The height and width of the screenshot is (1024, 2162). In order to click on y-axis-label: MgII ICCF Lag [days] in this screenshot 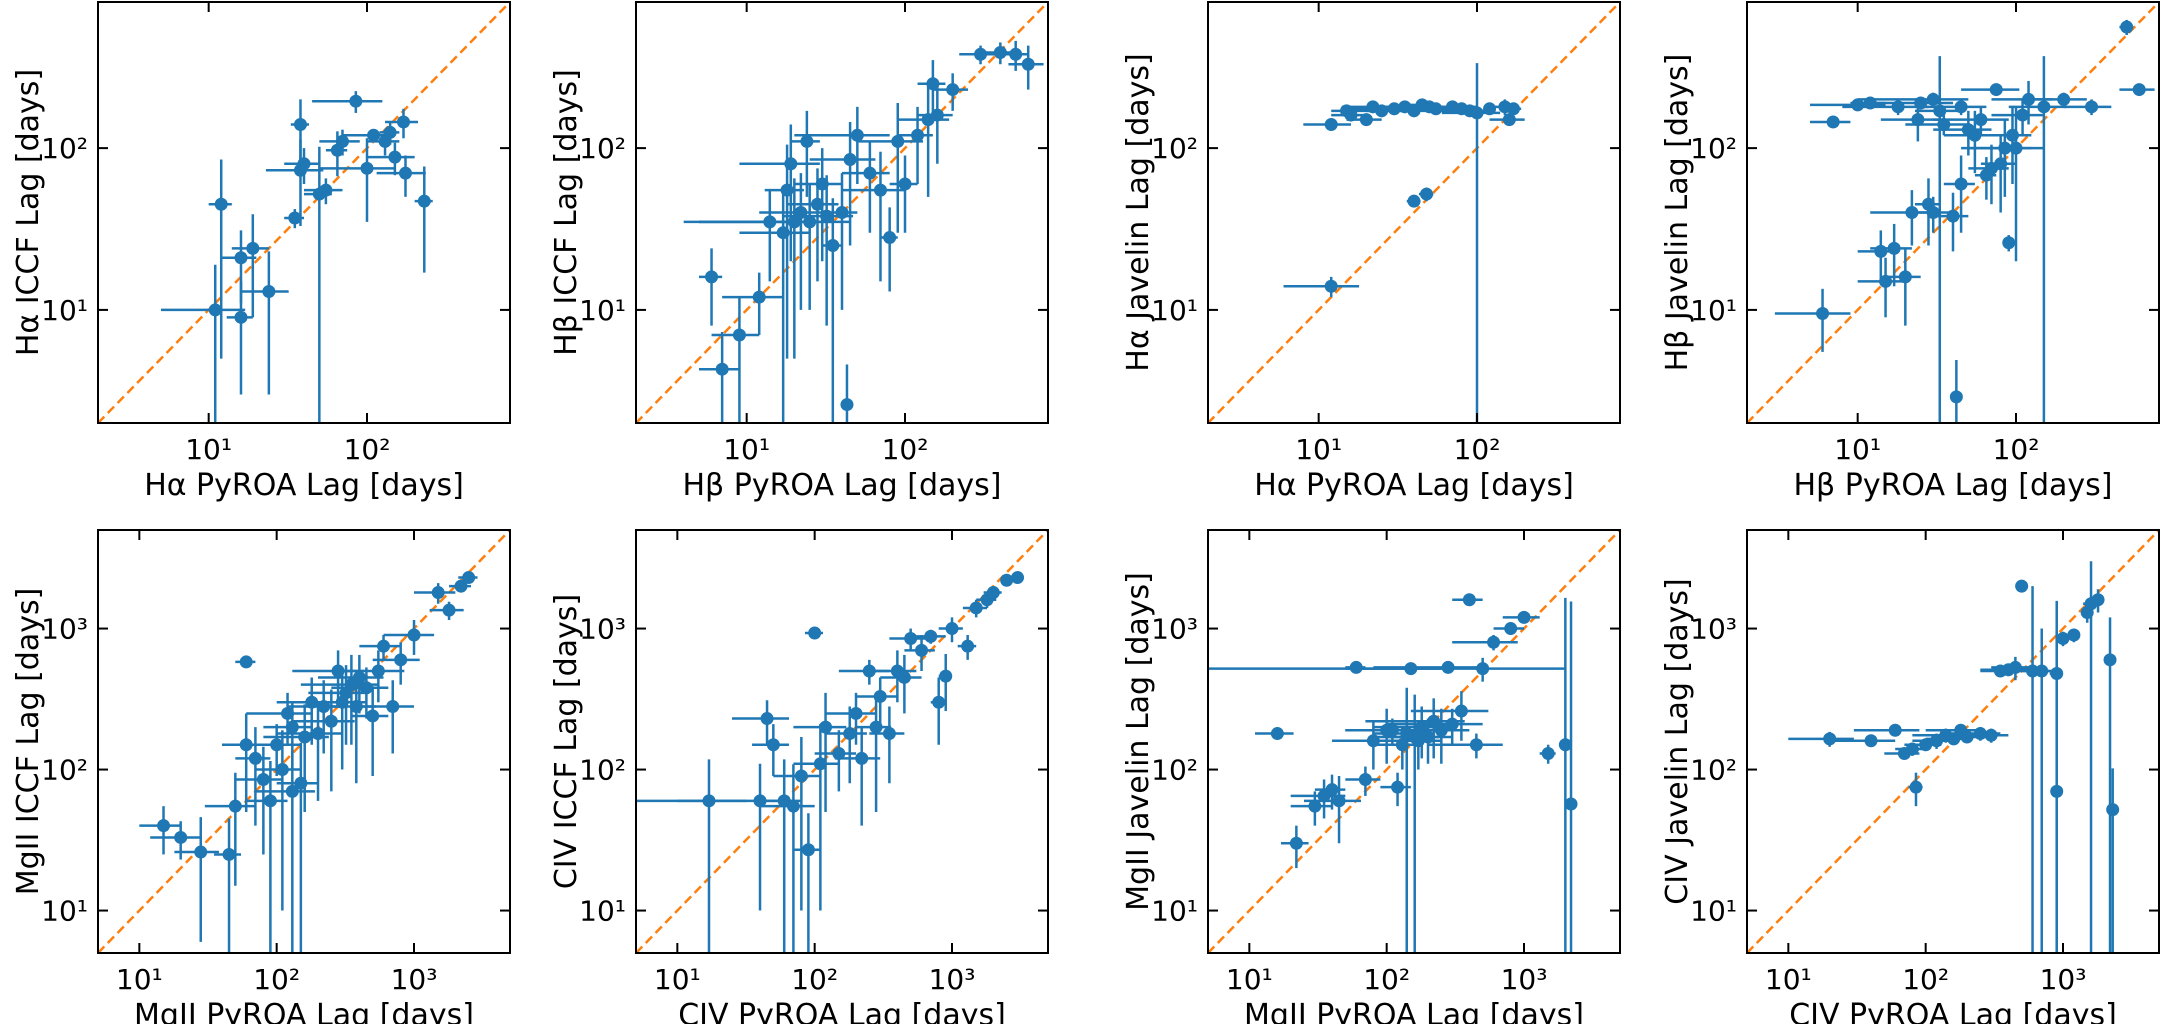, I will do `click(28, 742)`.